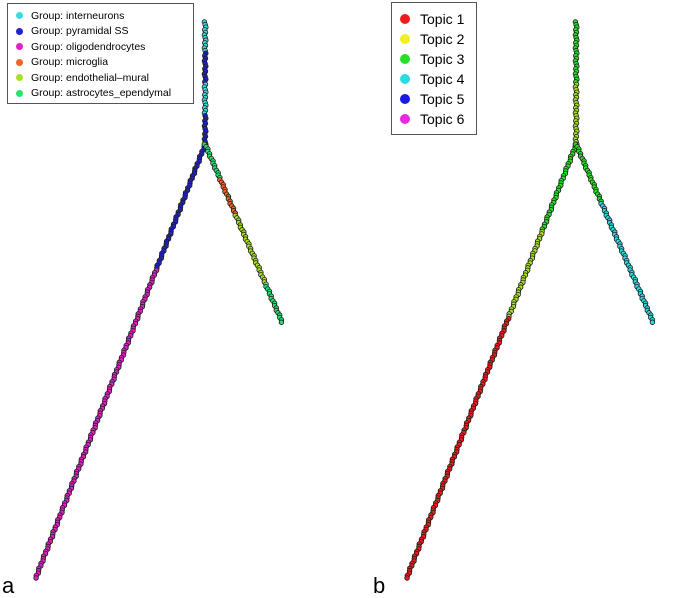  Describe the element at coordinates (70, 62) in the screenshot. I see `legend-label: Group: microglia` at that location.